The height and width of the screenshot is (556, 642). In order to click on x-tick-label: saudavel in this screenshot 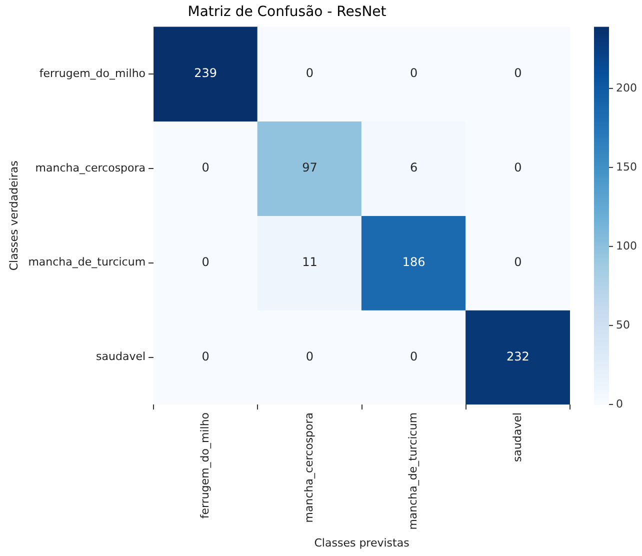, I will do `click(517, 437)`.